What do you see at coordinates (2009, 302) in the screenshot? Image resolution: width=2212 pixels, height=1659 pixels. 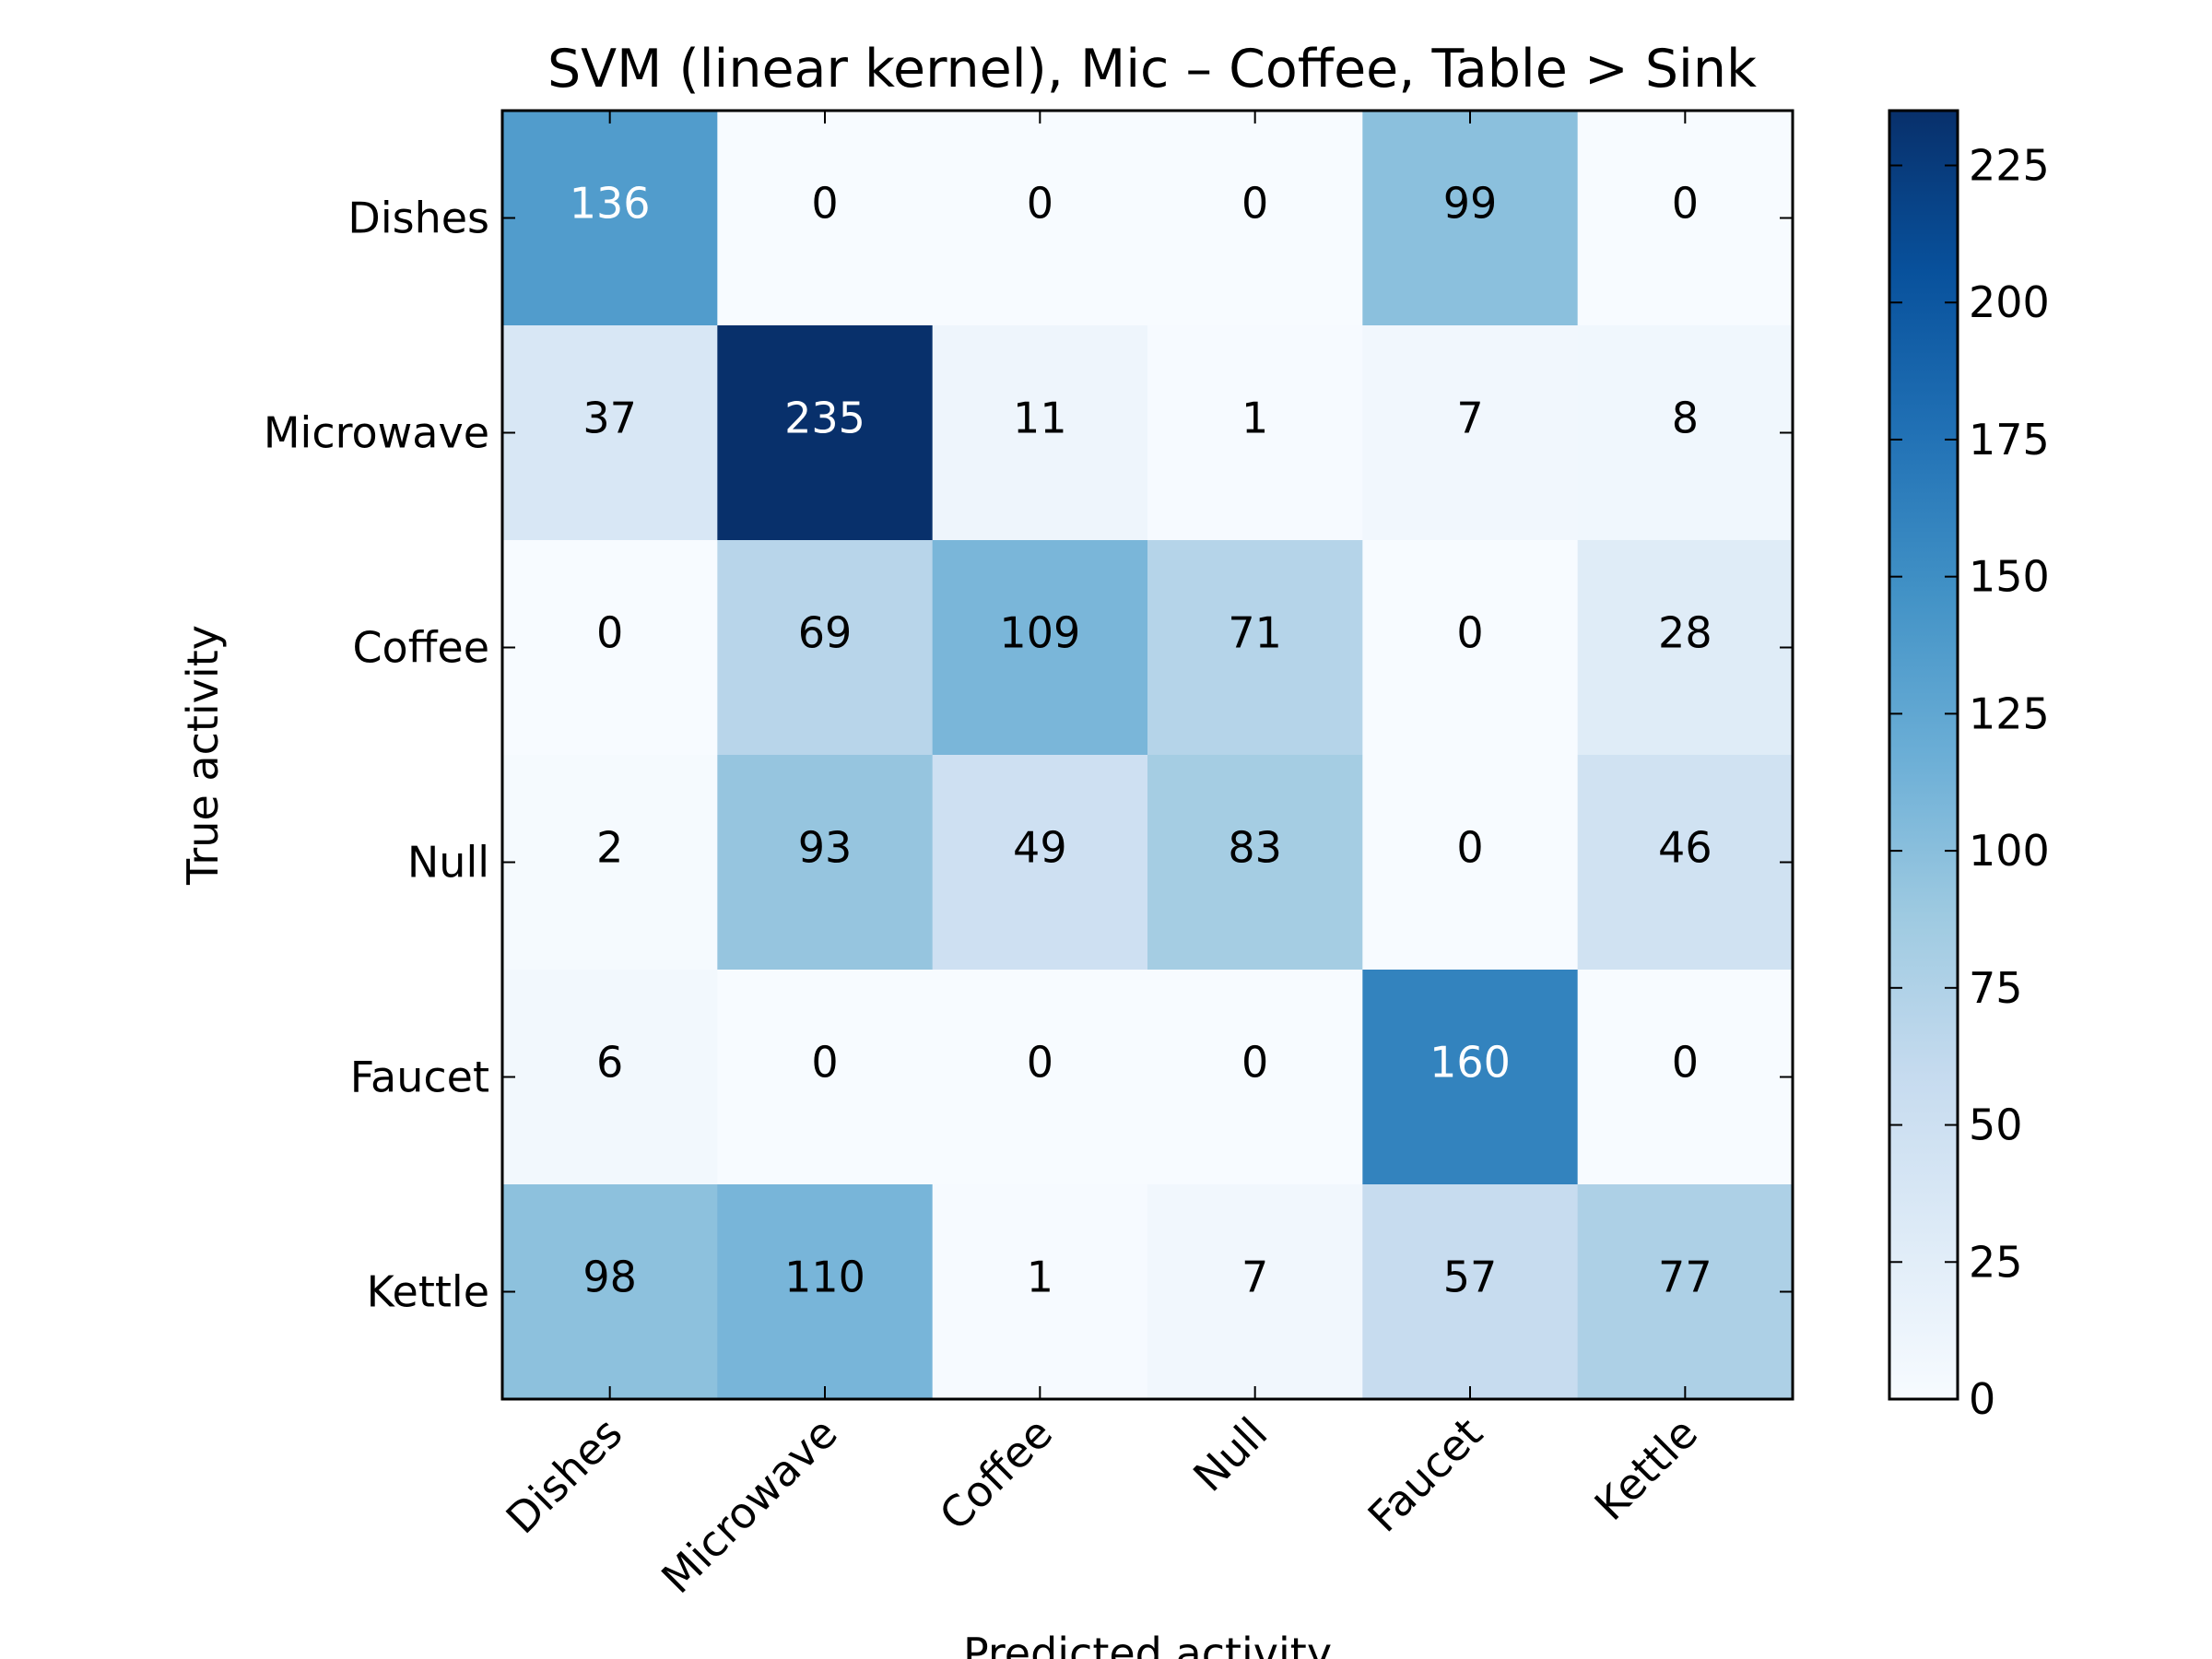 I see `colorbar-tick-label: 200` at bounding box center [2009, 302].